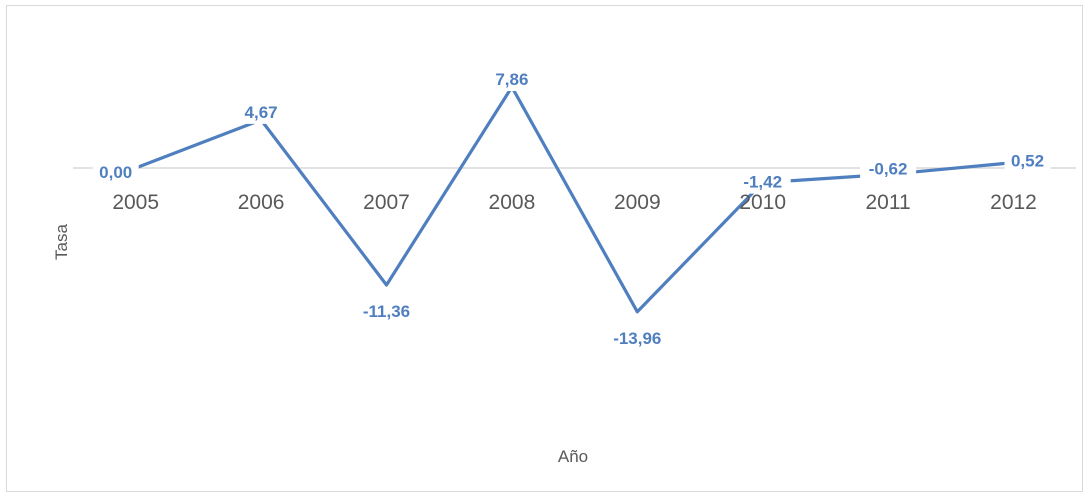 The height and width of the screenshot is (499, 1091). What do you see at coordinates (762, 202) in the screenshot?
I see `x-tick-label-2010: 2010` at bounding box center [762, 202].